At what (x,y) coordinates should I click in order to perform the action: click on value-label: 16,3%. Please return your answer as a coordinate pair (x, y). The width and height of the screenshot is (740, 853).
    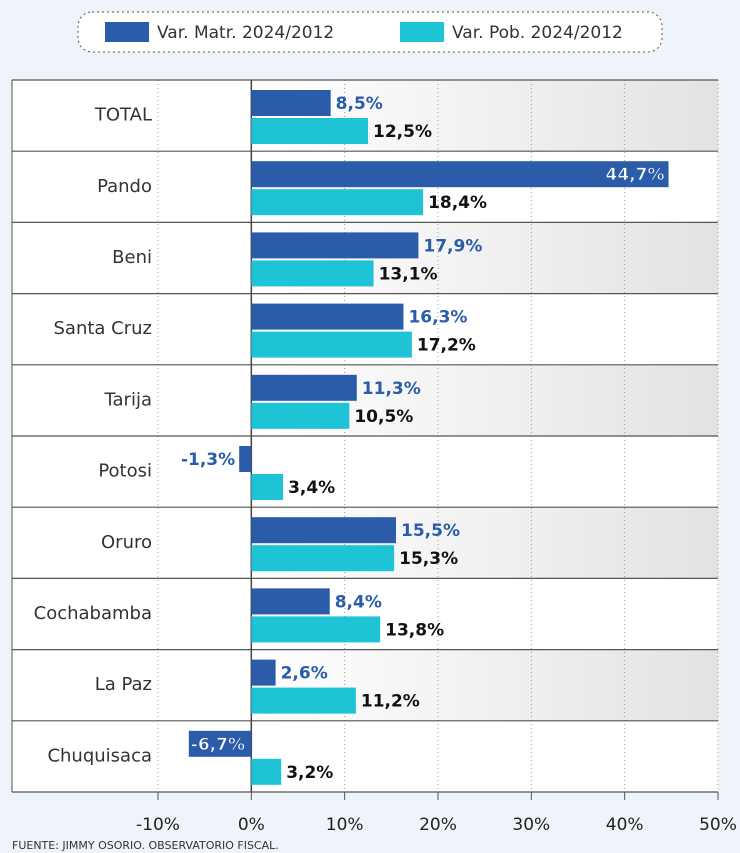
    Looking at the image, I should click on (437, 318).